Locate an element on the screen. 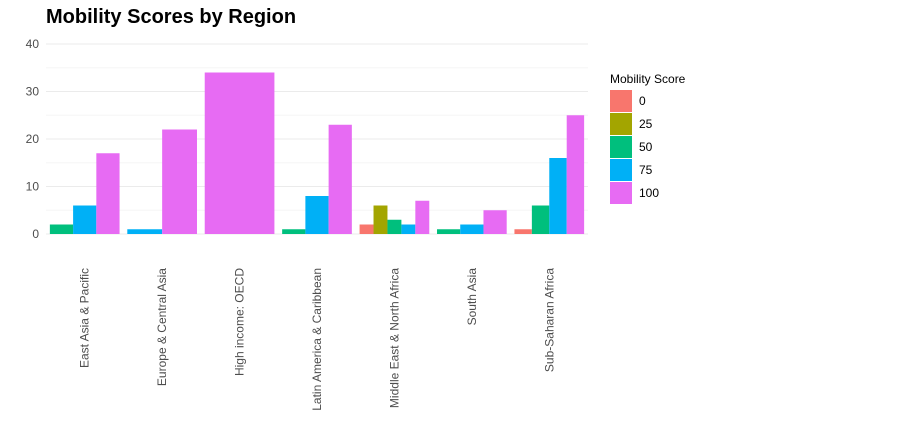 The height and width of the screenshot is (432, 913). y-axis: 0 10 20 30 40 is located at coordinates (33, 139).